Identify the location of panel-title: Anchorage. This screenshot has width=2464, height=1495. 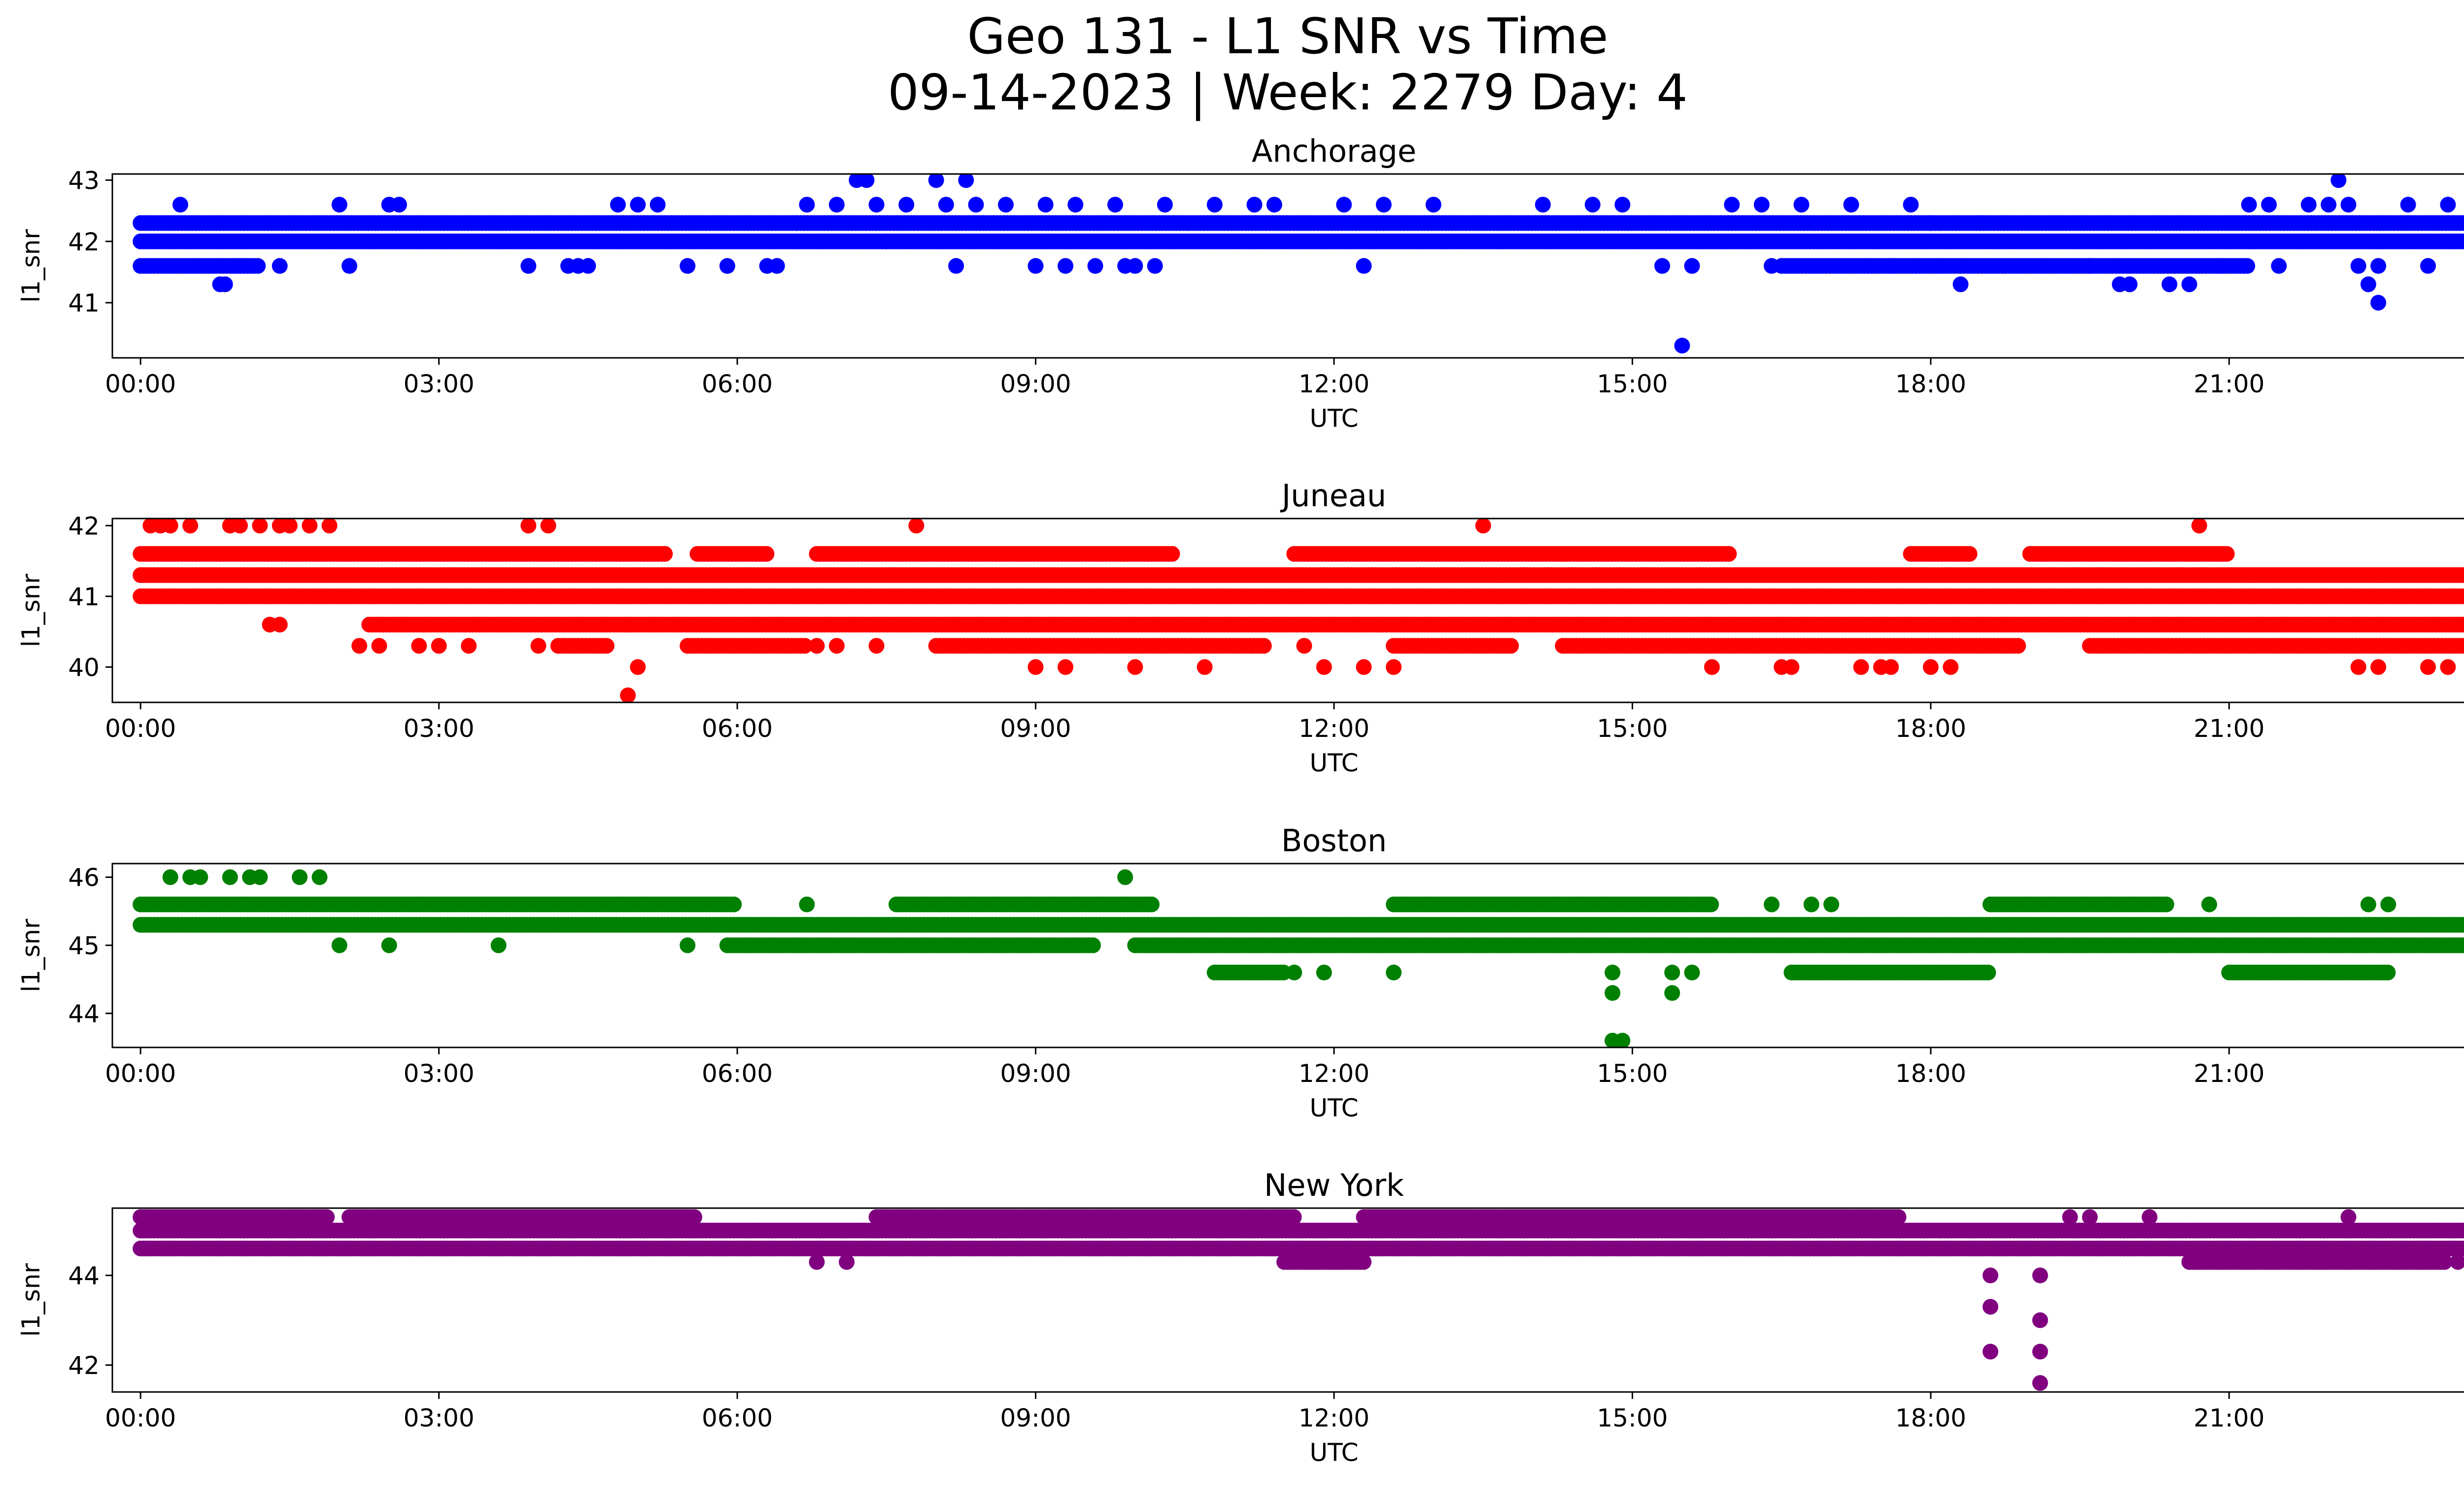
(1334, 151).